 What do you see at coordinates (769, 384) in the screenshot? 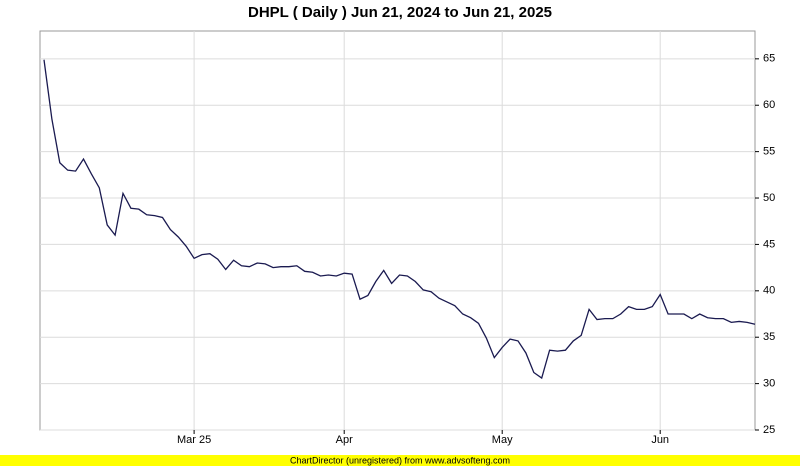
I see `y-tick-label: 30` at bounding box center [769, 384].